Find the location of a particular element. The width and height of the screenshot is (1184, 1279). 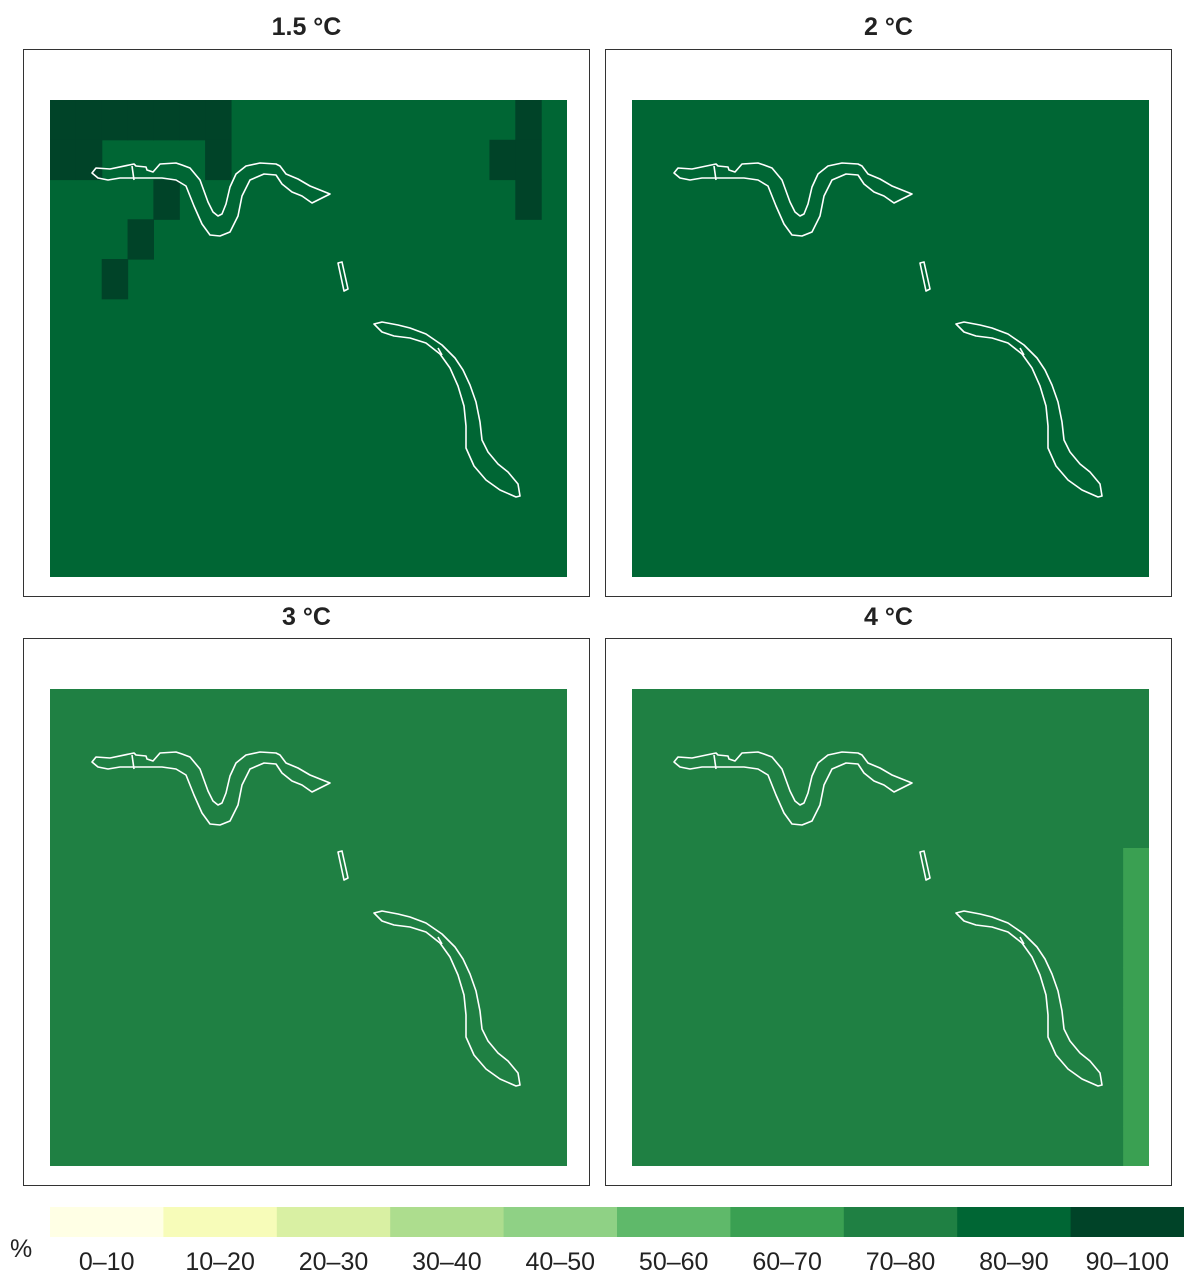

map-title-4: 4 °C is located at coordinates (888, 617).